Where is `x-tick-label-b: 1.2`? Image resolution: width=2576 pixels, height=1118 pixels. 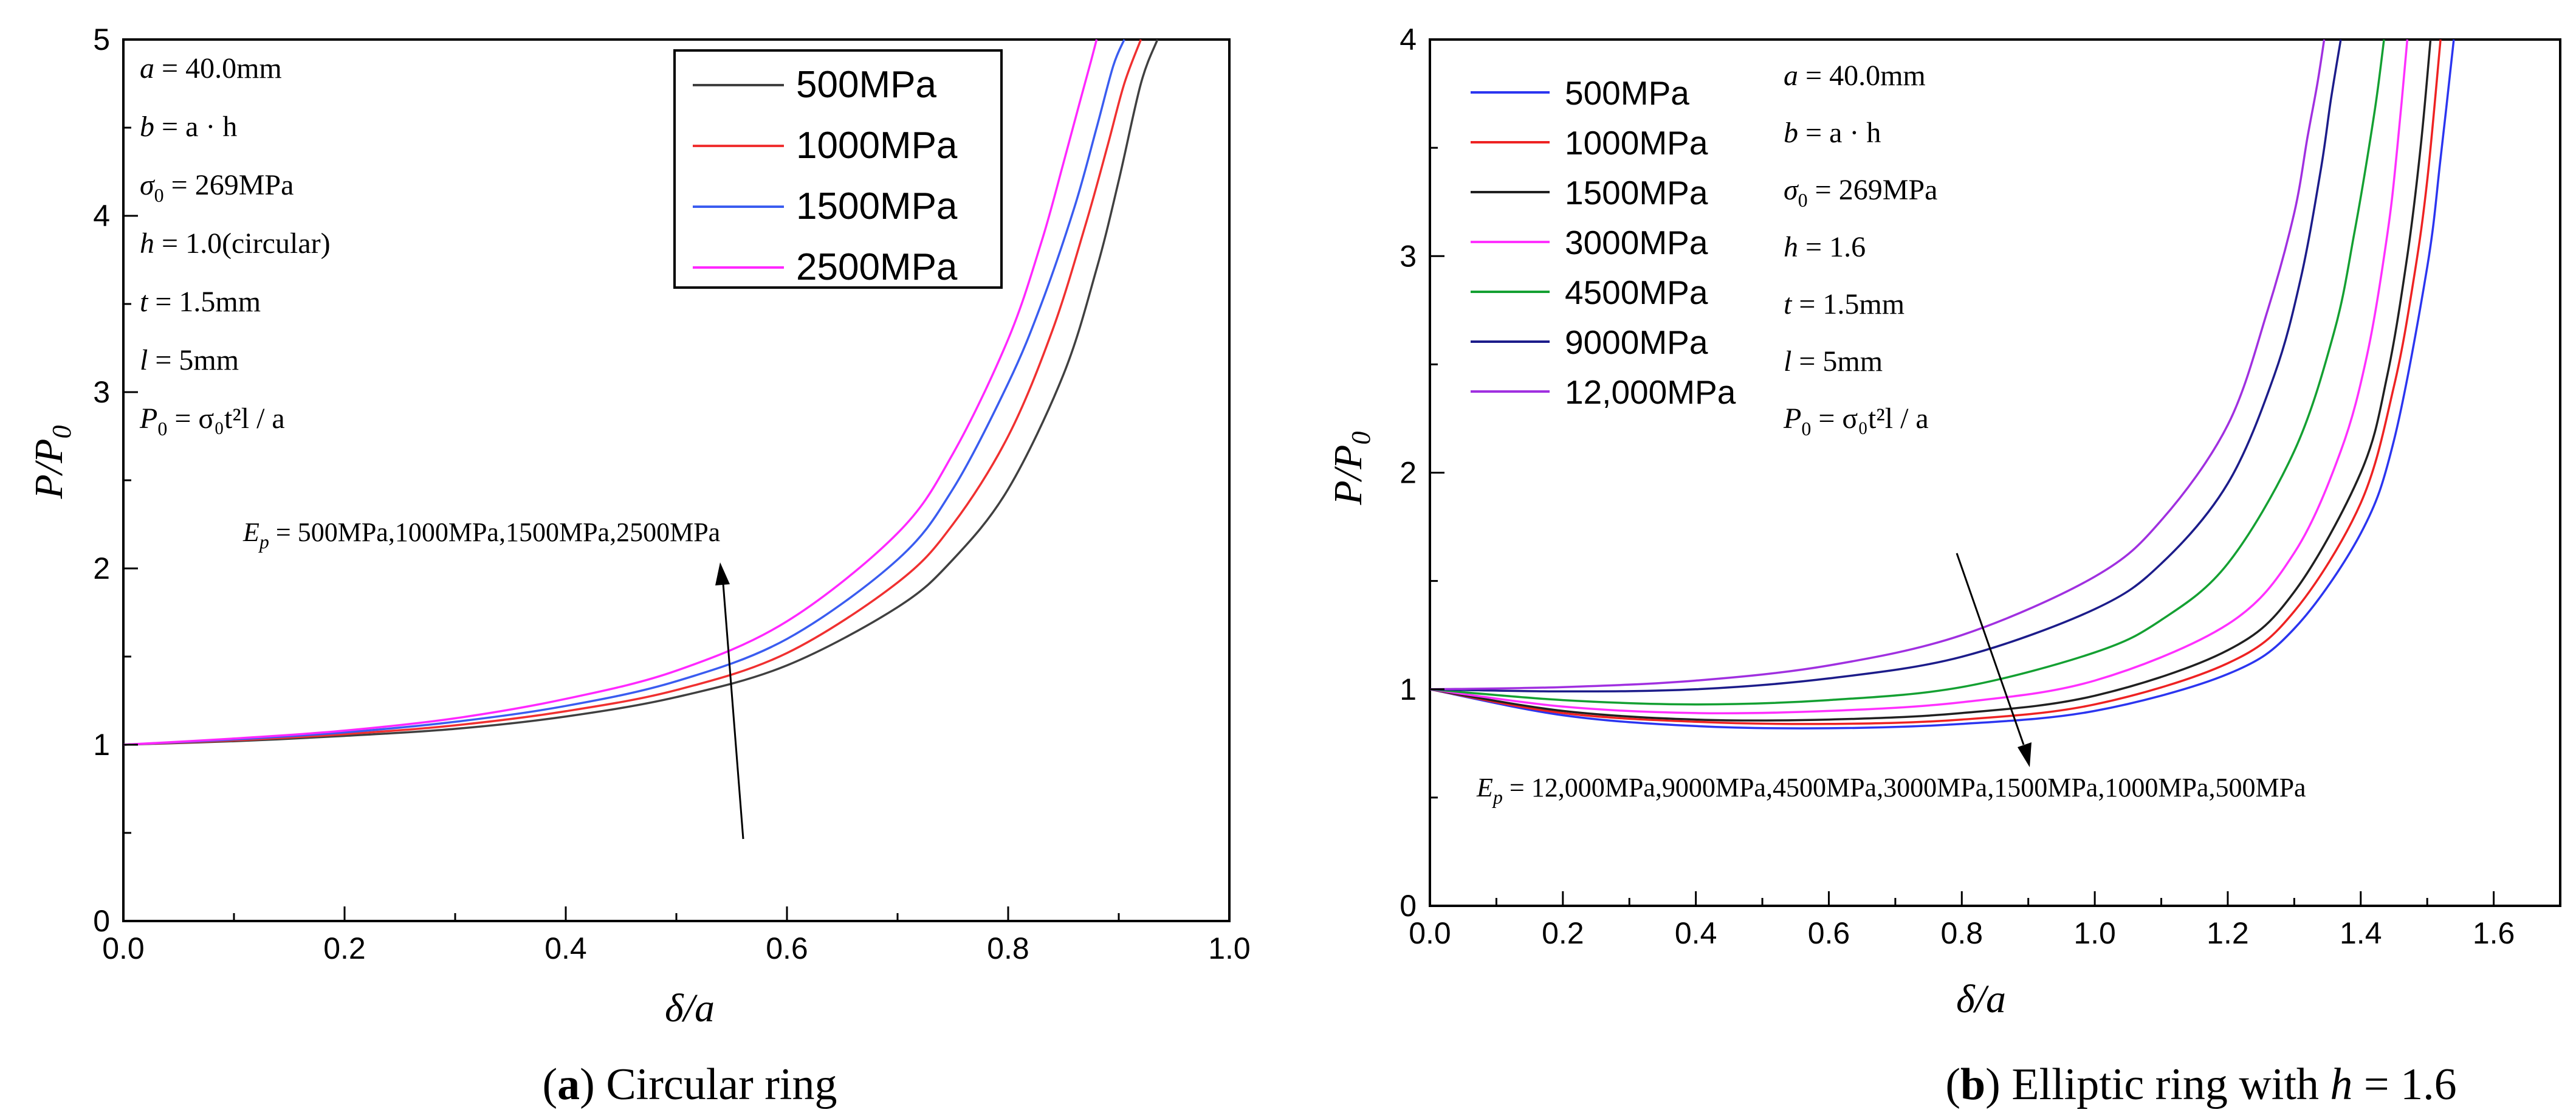
x-tick-label-b: 1.2 is located at coordinates (2228, 933).